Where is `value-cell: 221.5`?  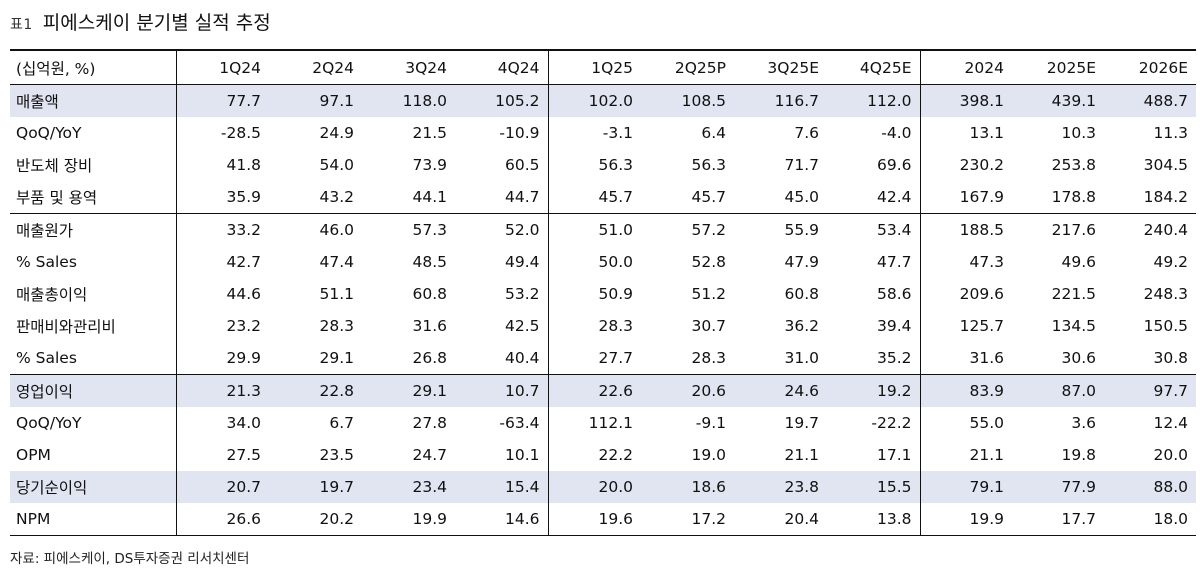
value-cell: 221.5 is located at coordinates (1073, 294).